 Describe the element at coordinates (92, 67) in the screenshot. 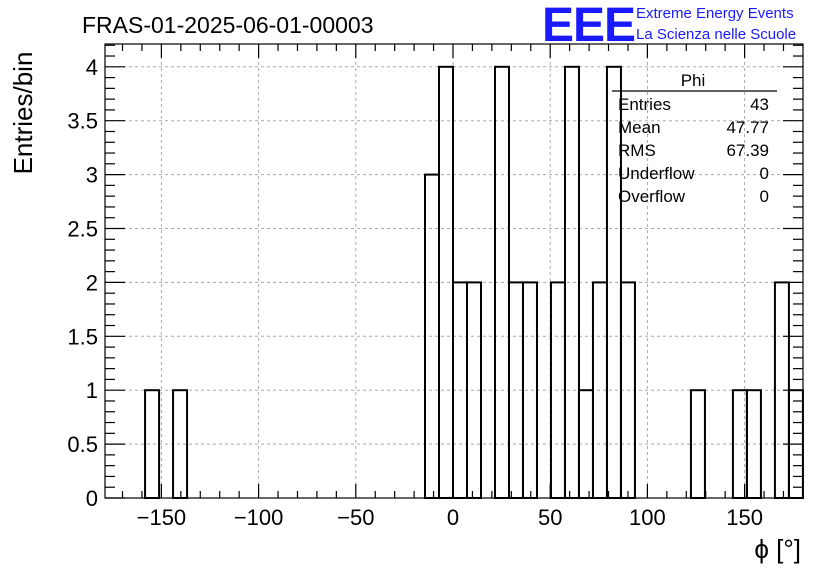

I see `y-tick-label: 4` at that location.